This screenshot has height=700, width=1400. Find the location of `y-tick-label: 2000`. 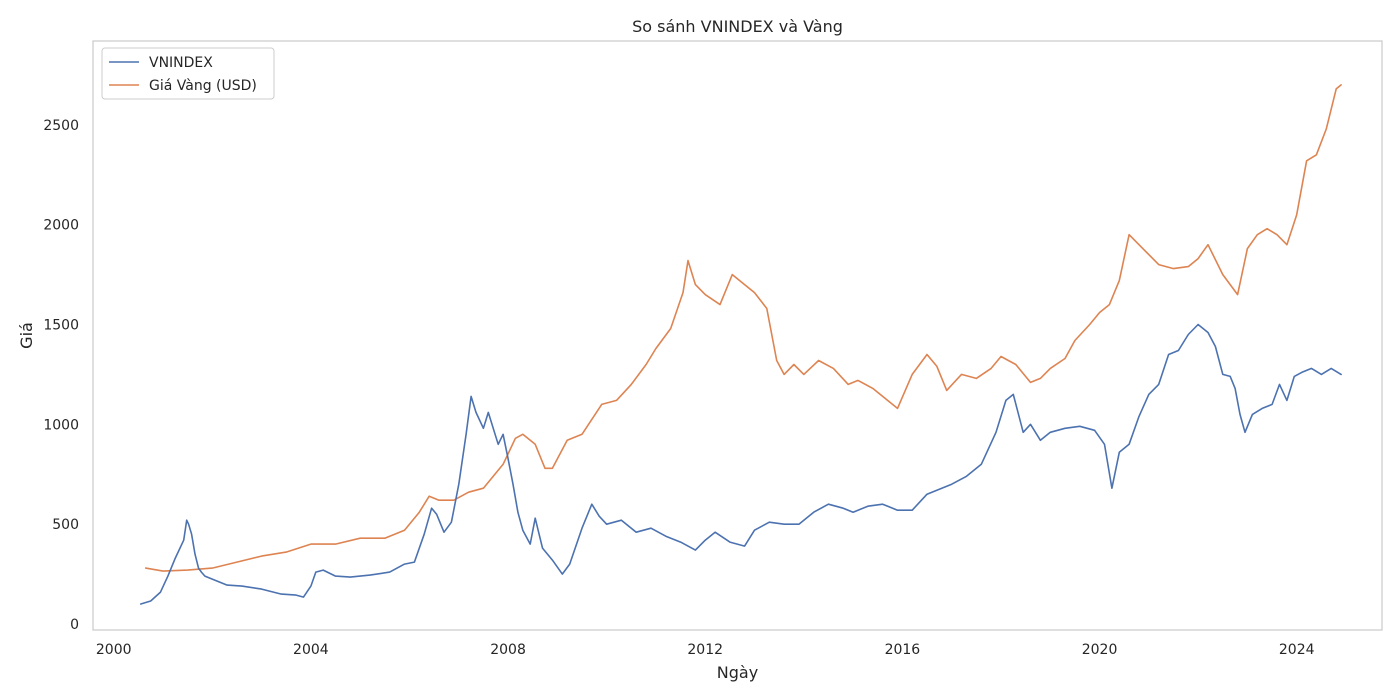

y-tick-label: 2000 is located at coordinates (61, 226).